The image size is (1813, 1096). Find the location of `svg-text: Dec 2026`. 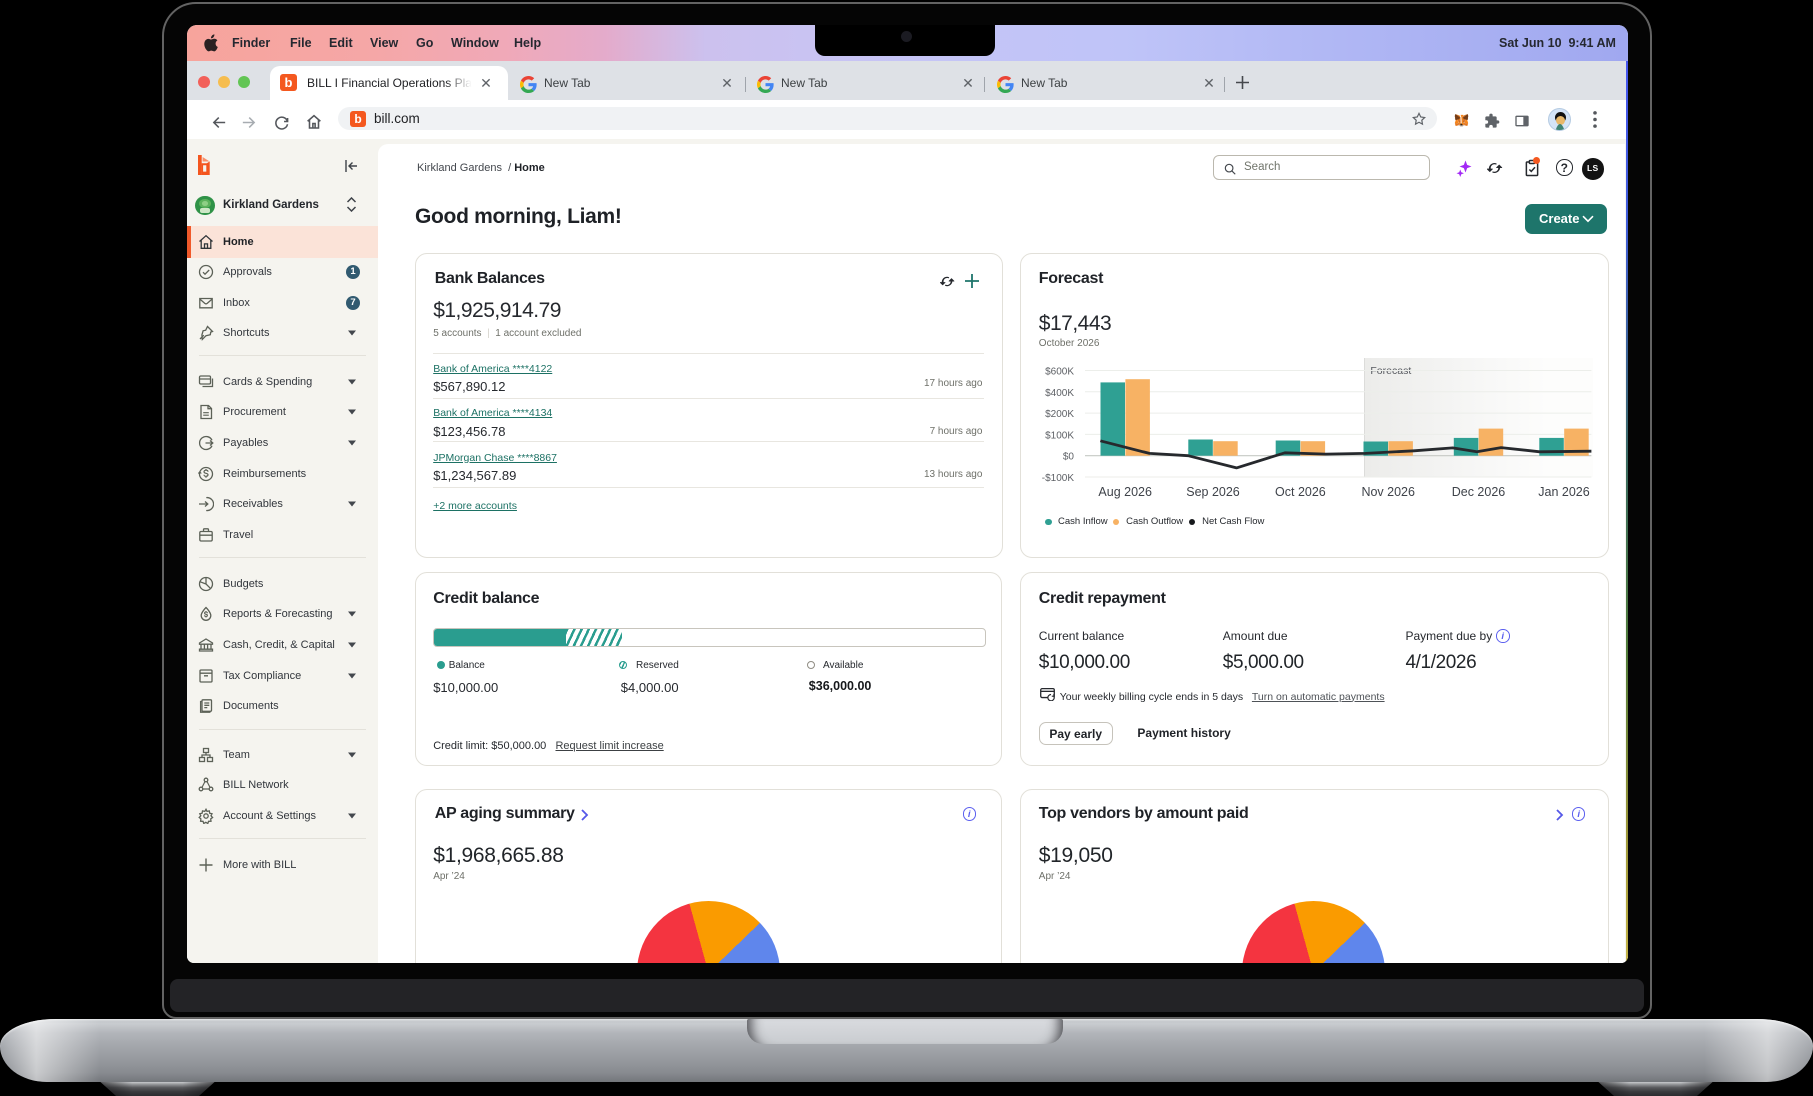

svg-text: Dec 2026 is located at coordinates (1479, 492).